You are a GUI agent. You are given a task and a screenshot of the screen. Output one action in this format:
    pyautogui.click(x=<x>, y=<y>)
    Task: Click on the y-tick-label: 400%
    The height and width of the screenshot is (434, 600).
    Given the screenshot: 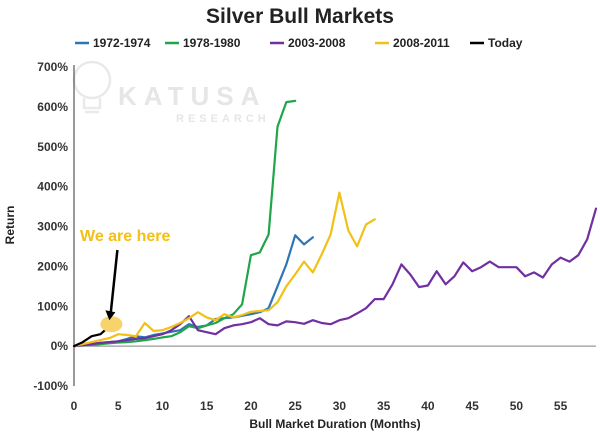 What is the action you would take?
    pyautogui.click(x=52, y=187)
    